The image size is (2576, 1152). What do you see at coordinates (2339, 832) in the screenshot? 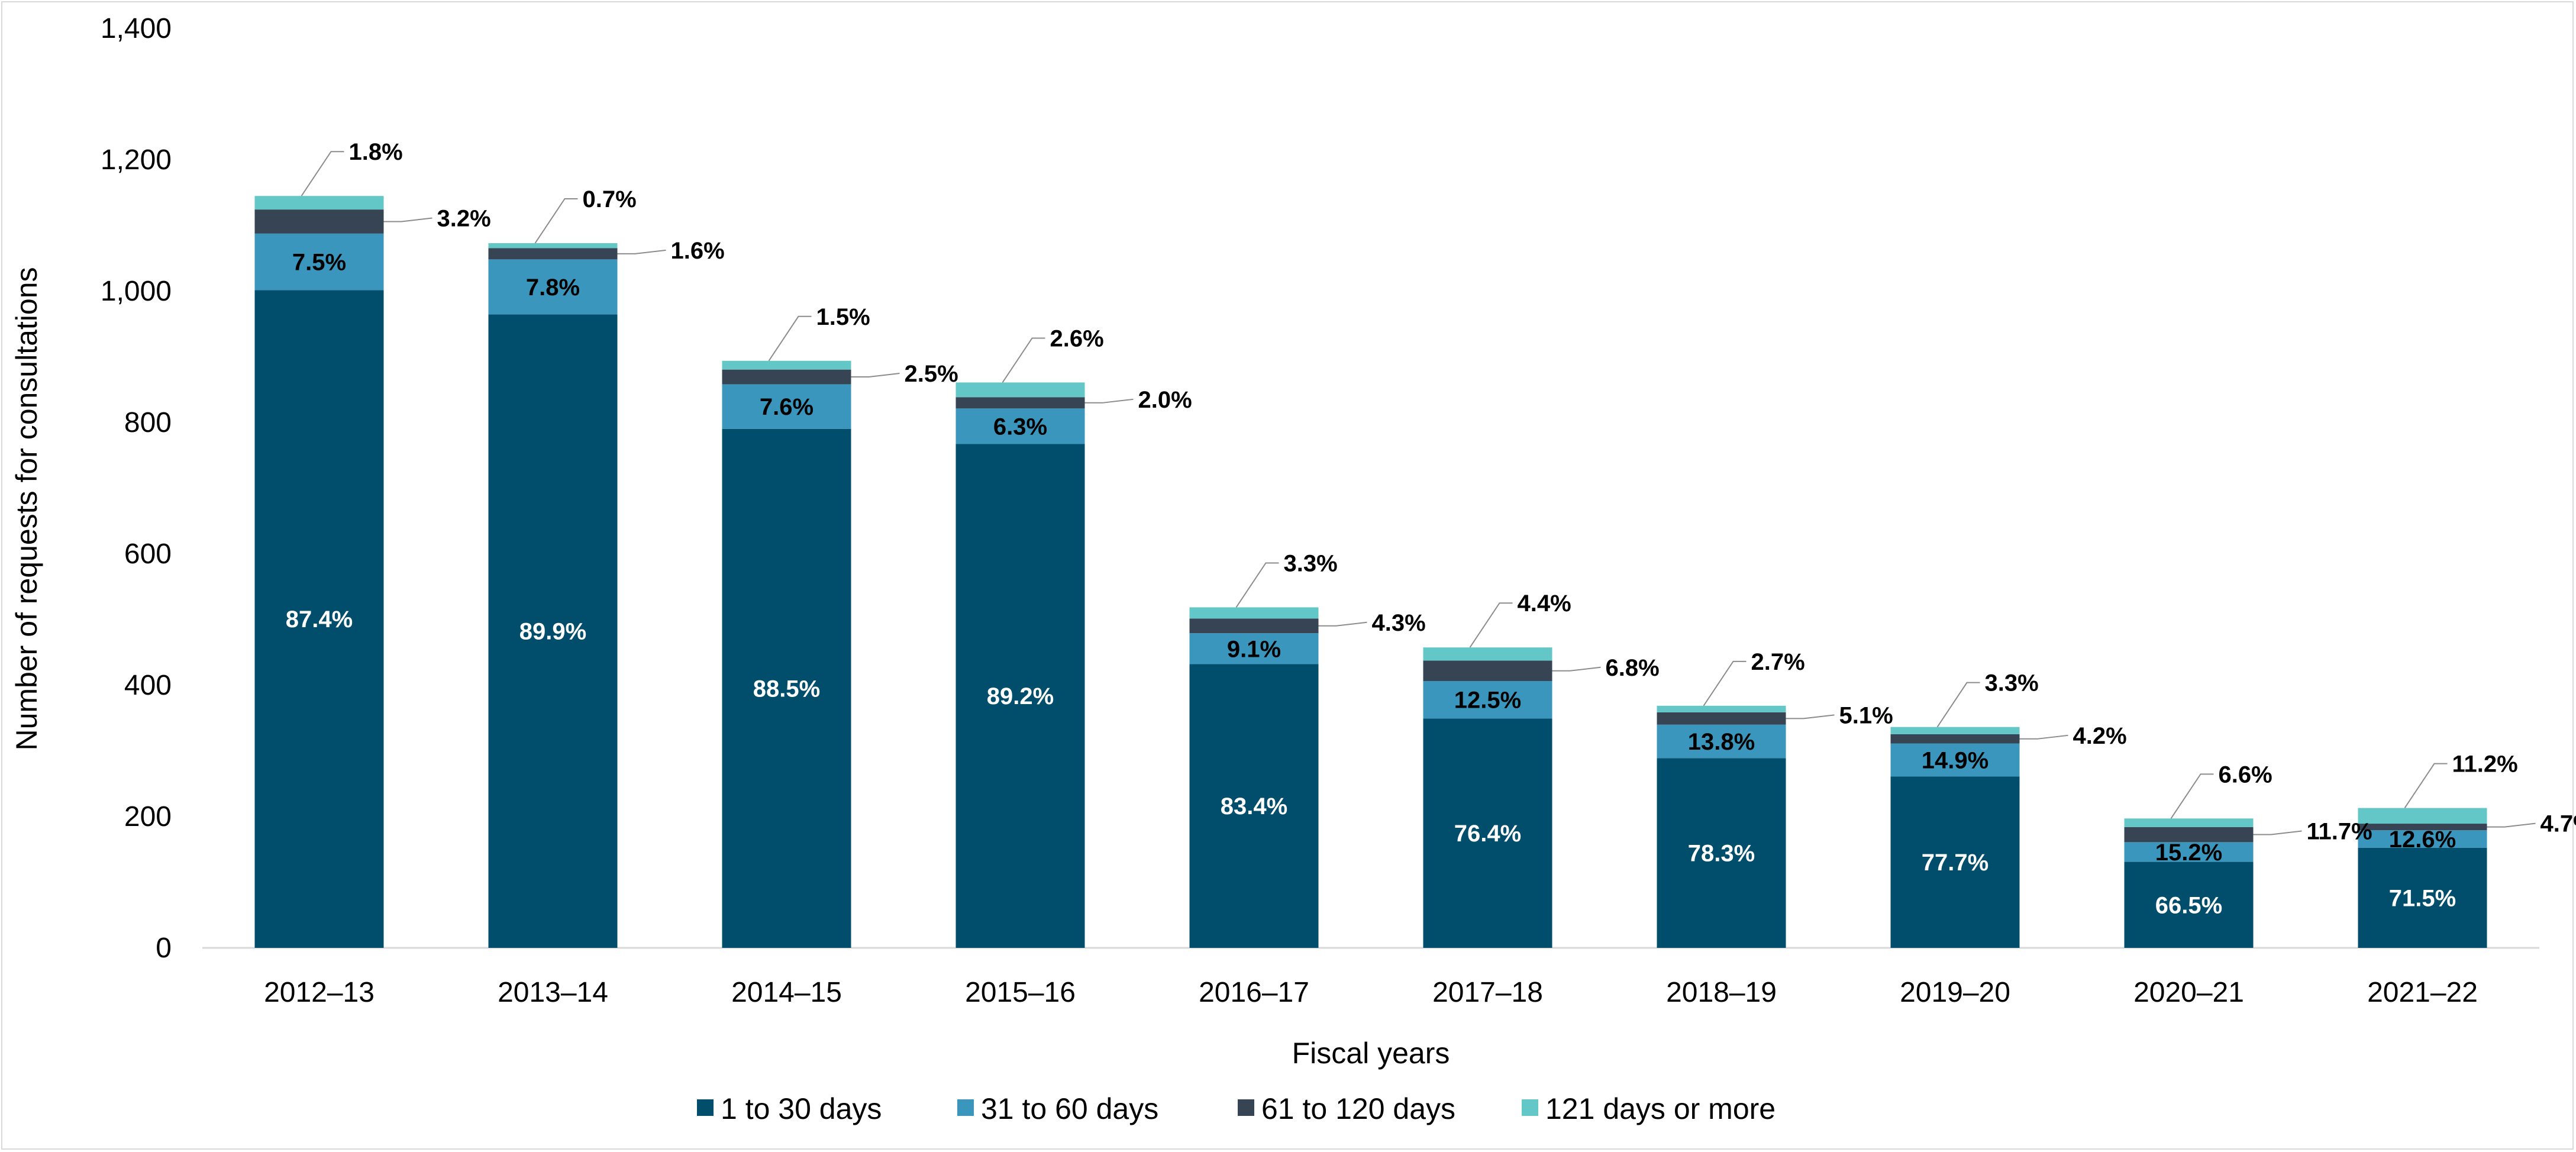
I see `data-label: 11.7%` at bounding box center [2339, 832].